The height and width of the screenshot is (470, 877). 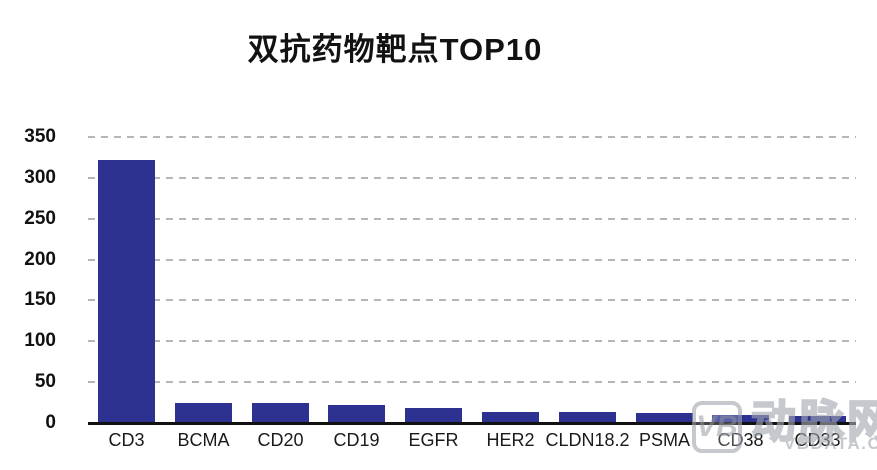 I want to click on y-axis-tick-label: 50, so click(x=45, y=382).